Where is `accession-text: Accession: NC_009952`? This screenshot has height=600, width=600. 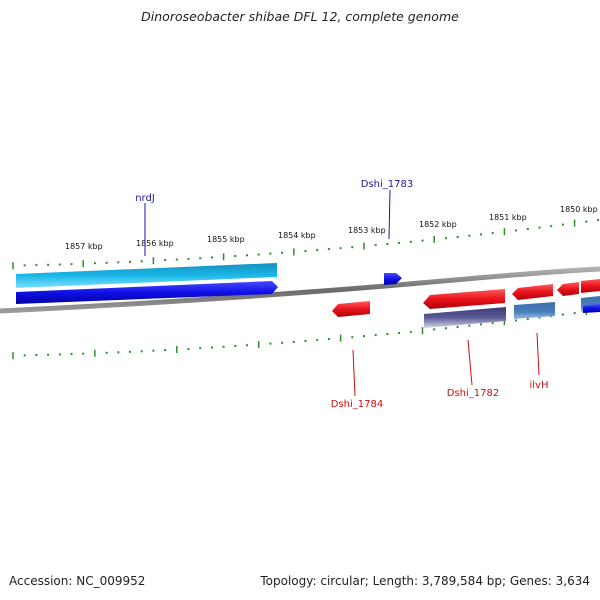 accession-text: Accession: NC_009952 is located at coordinates (77, 581).